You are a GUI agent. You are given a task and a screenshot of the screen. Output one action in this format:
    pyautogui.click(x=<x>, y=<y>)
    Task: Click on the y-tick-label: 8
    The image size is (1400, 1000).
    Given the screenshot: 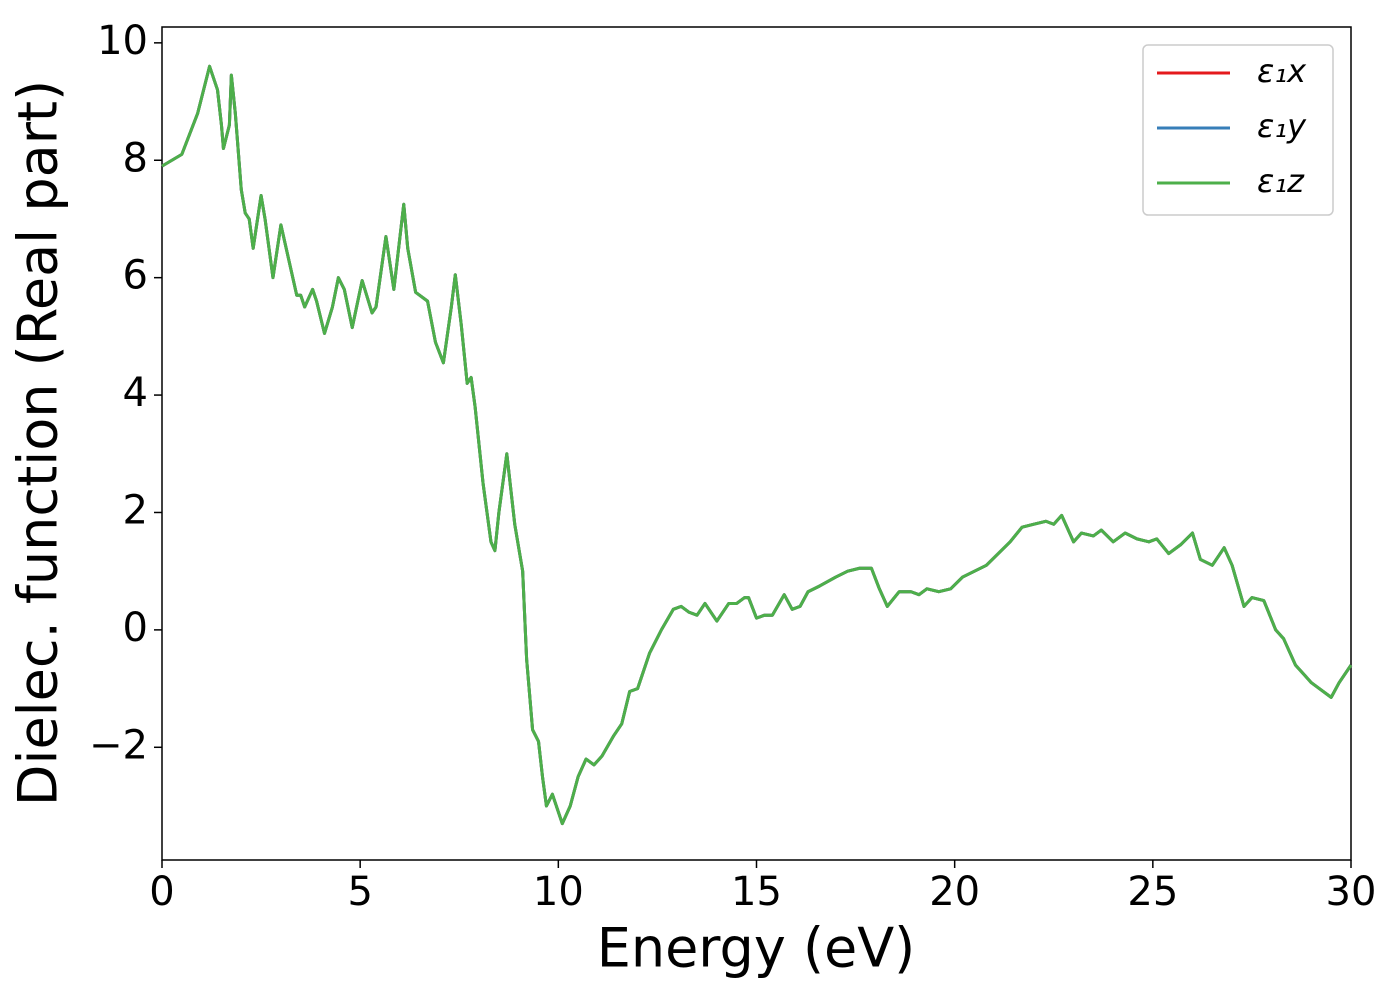 What is the action you would take?
    pyautogui.click(x=135, y=158)
    